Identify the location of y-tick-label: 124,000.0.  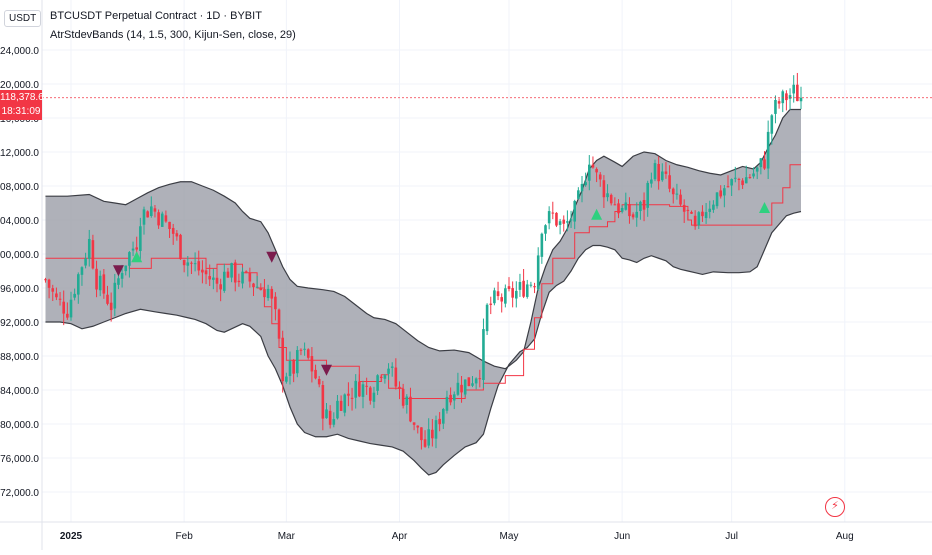
(19, 51).